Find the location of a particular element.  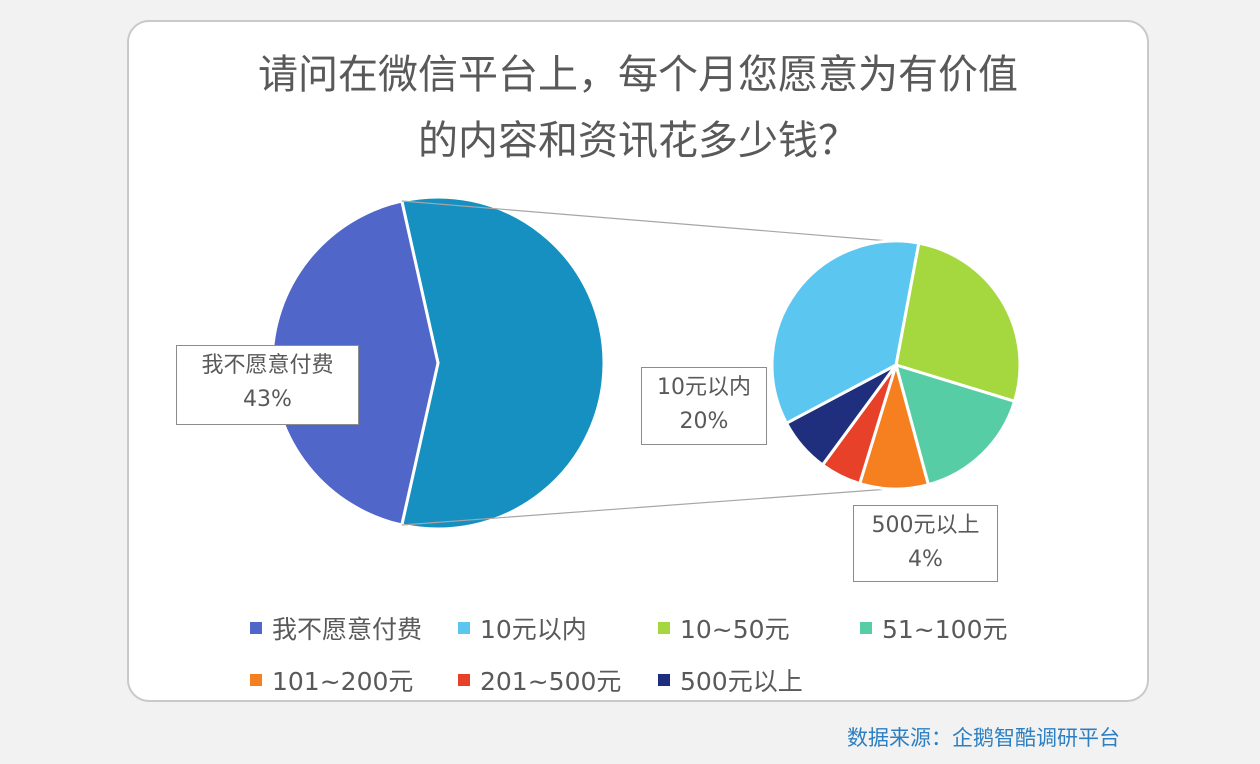

legend-label: 我不愿意付费 is located at coordinates (347, 629).